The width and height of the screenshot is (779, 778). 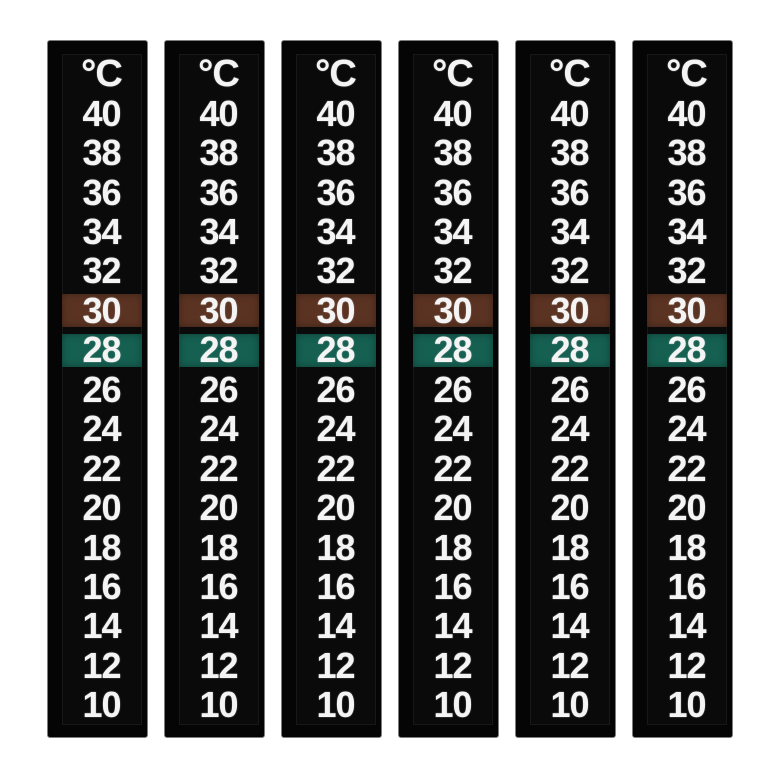 What do you see at coordinates (219, 113) in the screenshot?
I see `temp-row: 40` at bounding box center [219, 113].